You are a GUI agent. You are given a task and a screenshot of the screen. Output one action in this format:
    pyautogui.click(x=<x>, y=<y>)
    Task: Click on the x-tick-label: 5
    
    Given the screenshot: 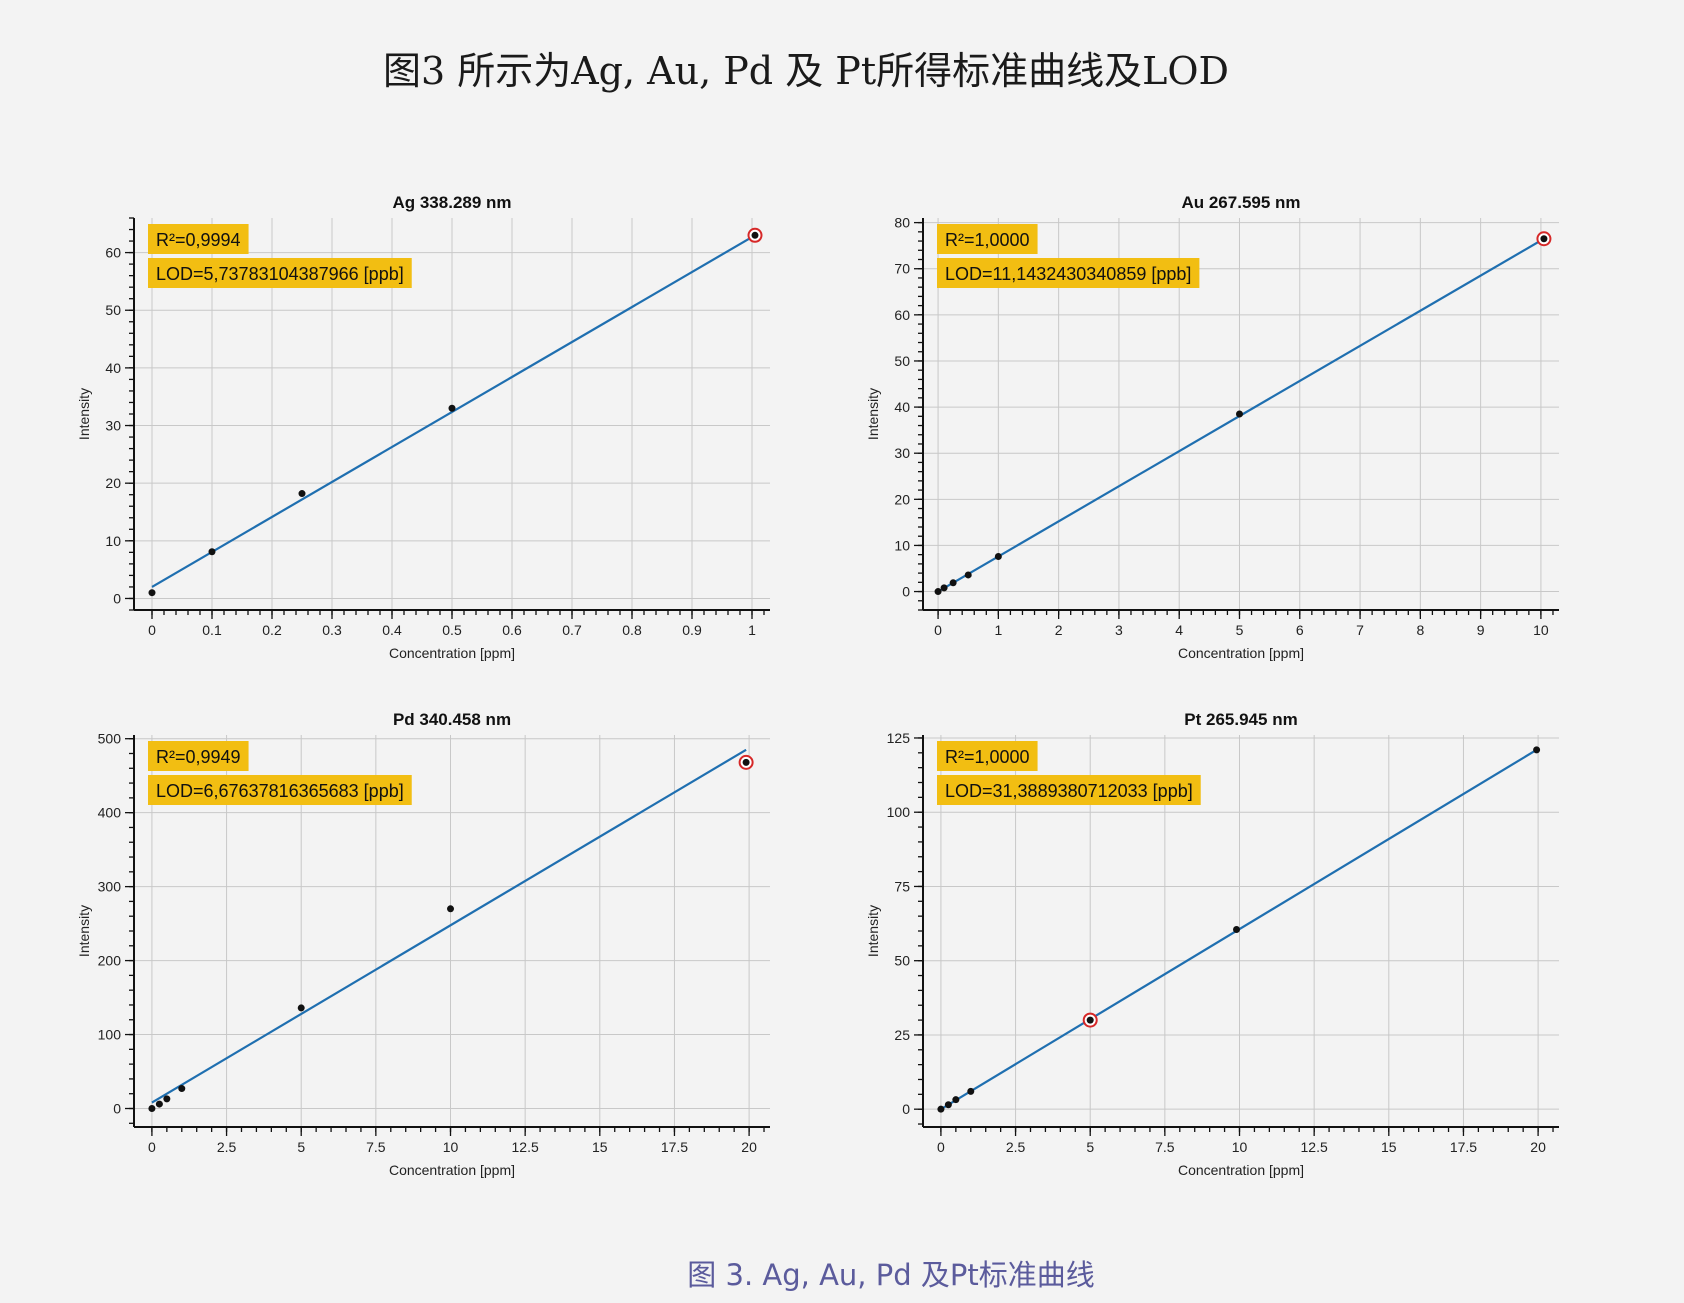 What is the action you would take?
    pyautogui.click(x=1090, y=1147)
    